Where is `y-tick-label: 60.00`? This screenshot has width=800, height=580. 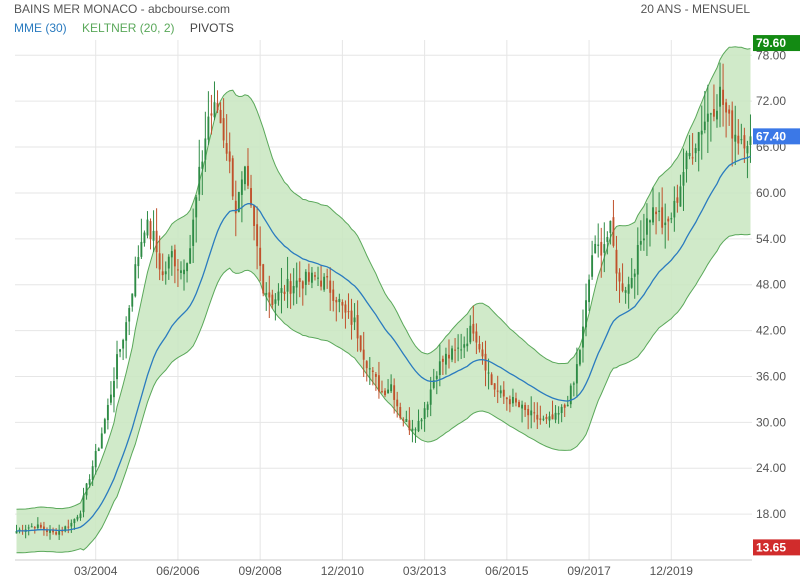 y-tick-label: 60.00 is located at coordinates (771, 193).